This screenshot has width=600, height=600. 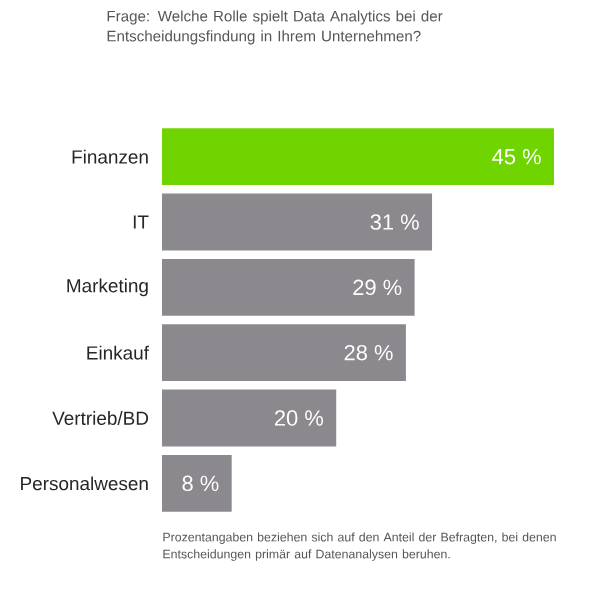 I want to click on data-label: 31 %, so click(x=394, y=222).